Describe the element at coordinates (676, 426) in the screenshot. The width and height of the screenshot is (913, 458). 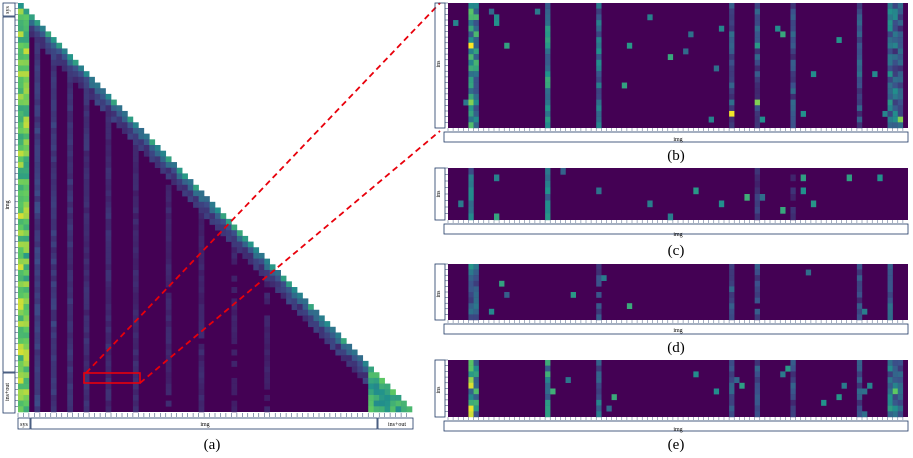
I see `panel-e-bottom-axis-box` at that location.